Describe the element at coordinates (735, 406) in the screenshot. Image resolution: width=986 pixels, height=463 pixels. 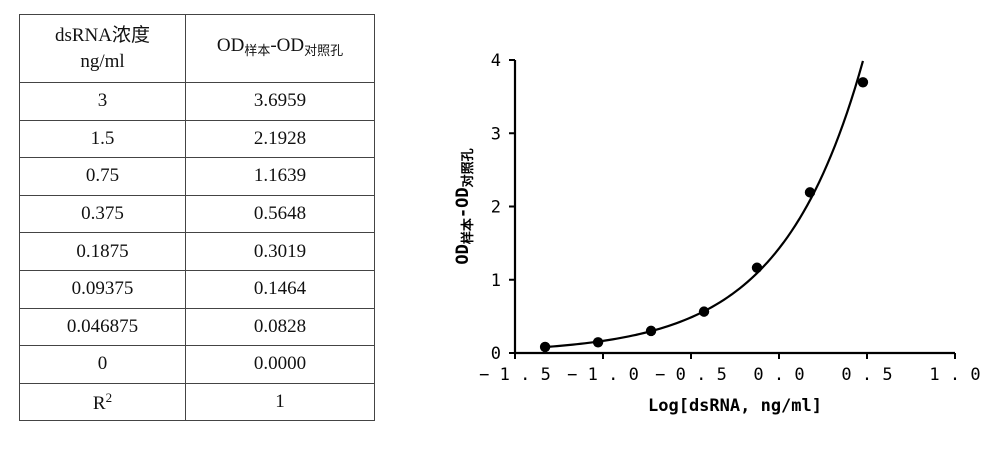
I see `x-axis-label: Log[dsRNA, ng/ml]` at that location.